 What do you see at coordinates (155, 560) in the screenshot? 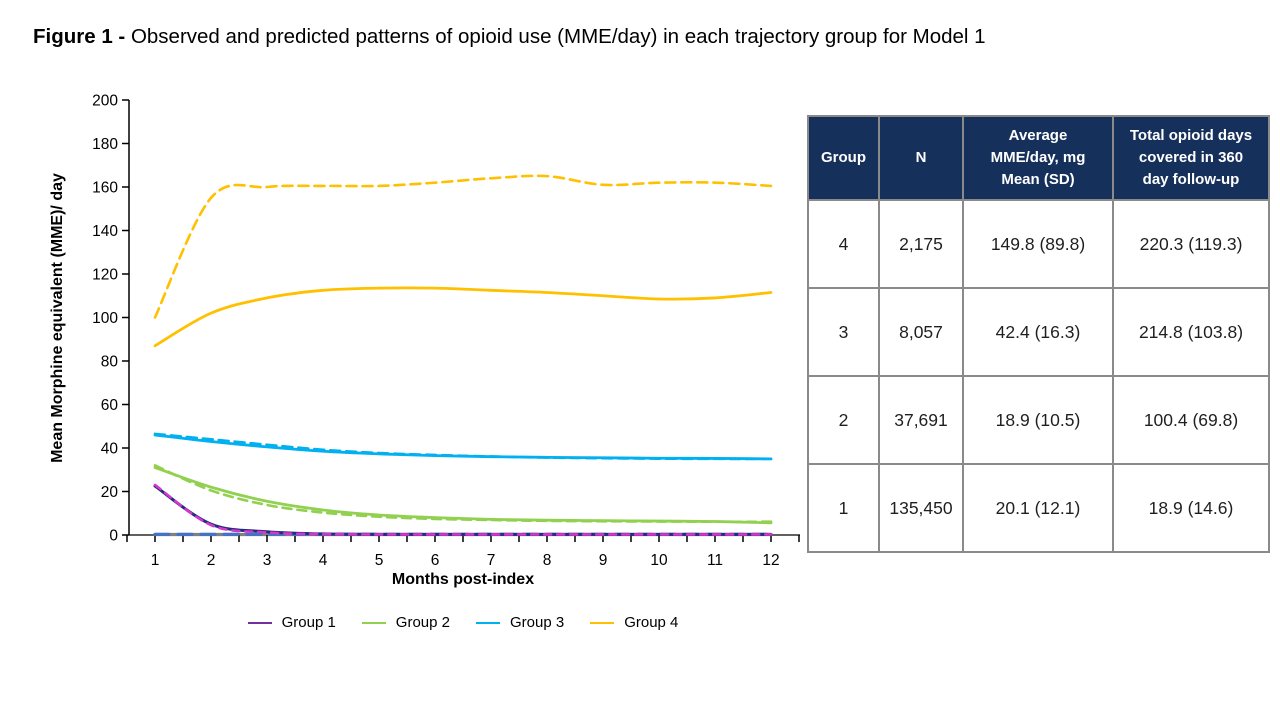
I see `x-tick-label: 1` at bounding box center [155, 560].